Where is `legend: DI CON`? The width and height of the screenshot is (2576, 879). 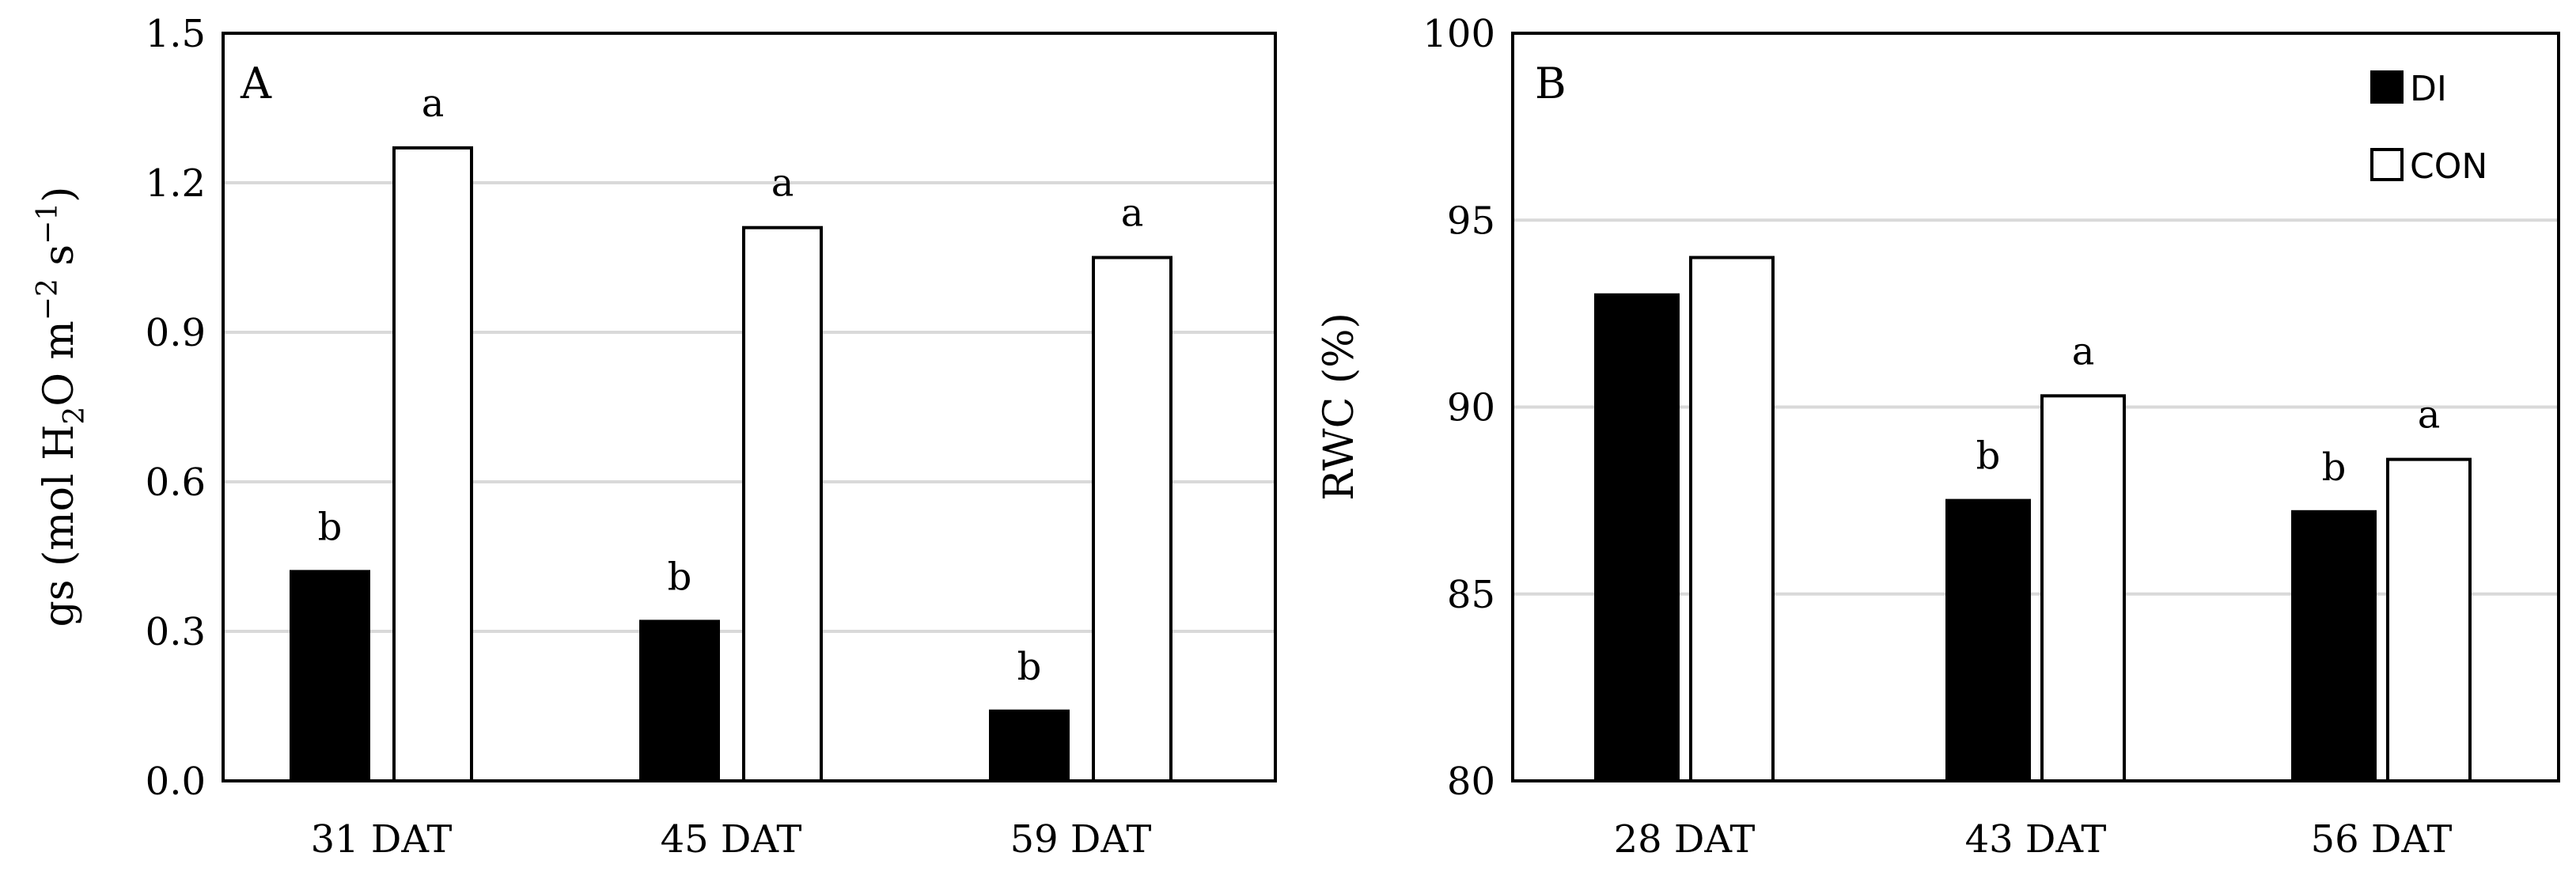 legend: DI CON is located at coordinates (2428, 128).